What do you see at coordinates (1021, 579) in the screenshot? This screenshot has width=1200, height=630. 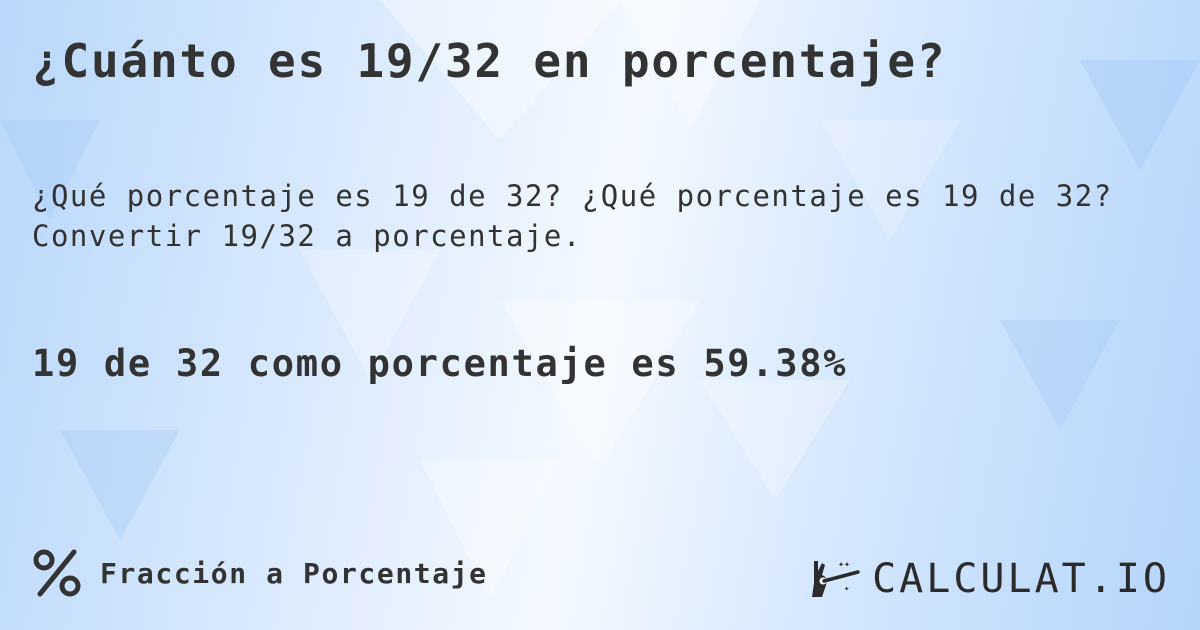 I see `logo-text: CALCULAT.IO` at bounding box center [1021, 579].